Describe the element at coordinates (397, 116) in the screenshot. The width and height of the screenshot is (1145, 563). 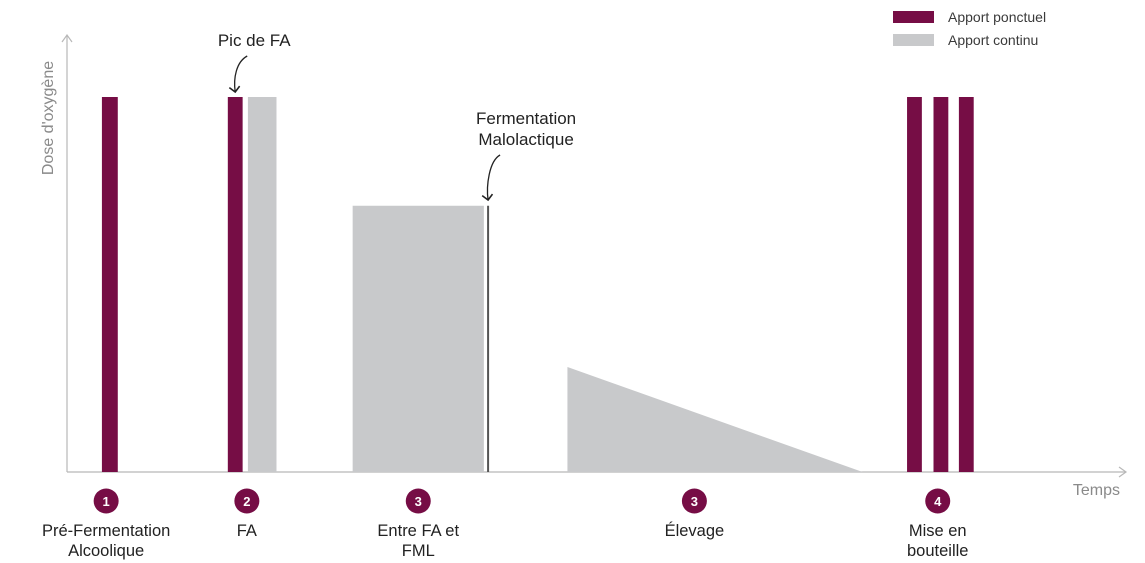
I see `annotations: Pic de FA Fermentation Malolactique` at that location.